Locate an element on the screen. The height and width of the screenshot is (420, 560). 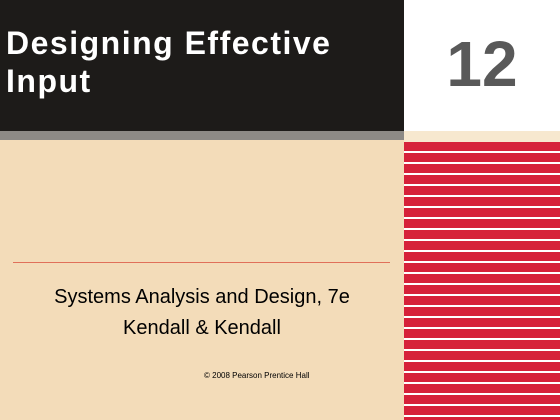
slide-subtitle: Systems Analysis and Design, 7e is located at coordinates (202, 297).